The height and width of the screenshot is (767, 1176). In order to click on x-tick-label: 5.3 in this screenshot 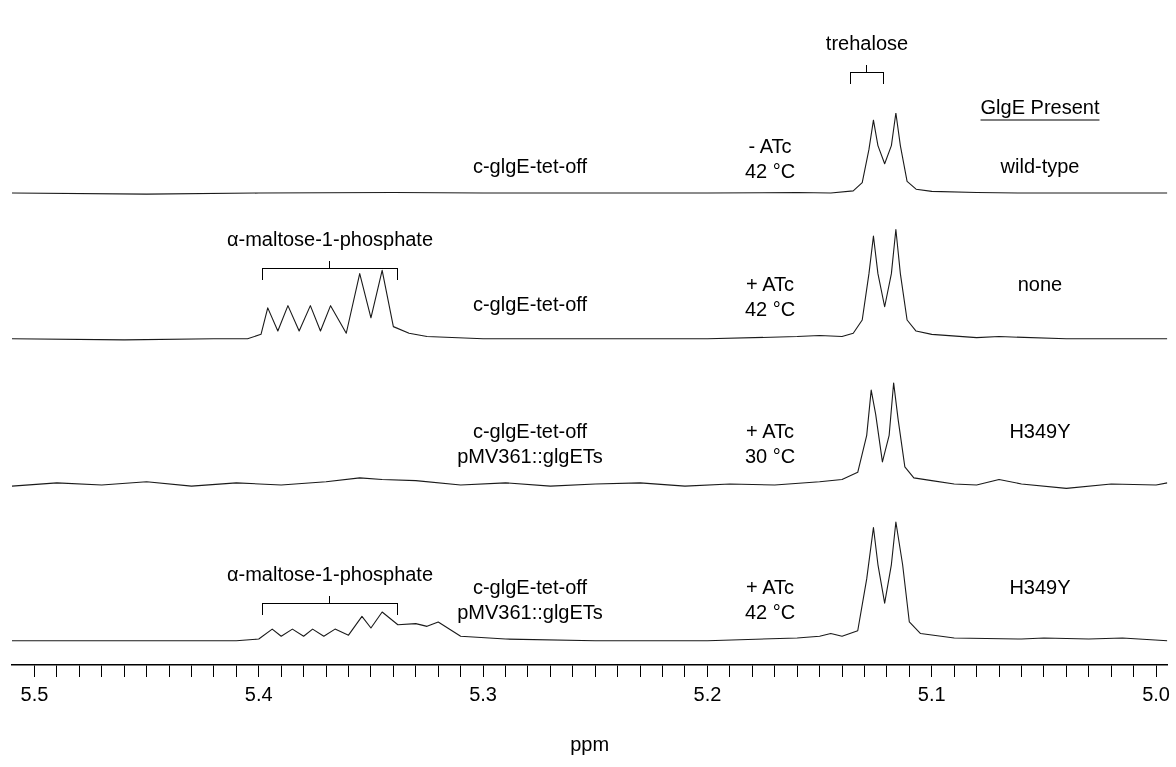, I will do `click(483, 693)`.